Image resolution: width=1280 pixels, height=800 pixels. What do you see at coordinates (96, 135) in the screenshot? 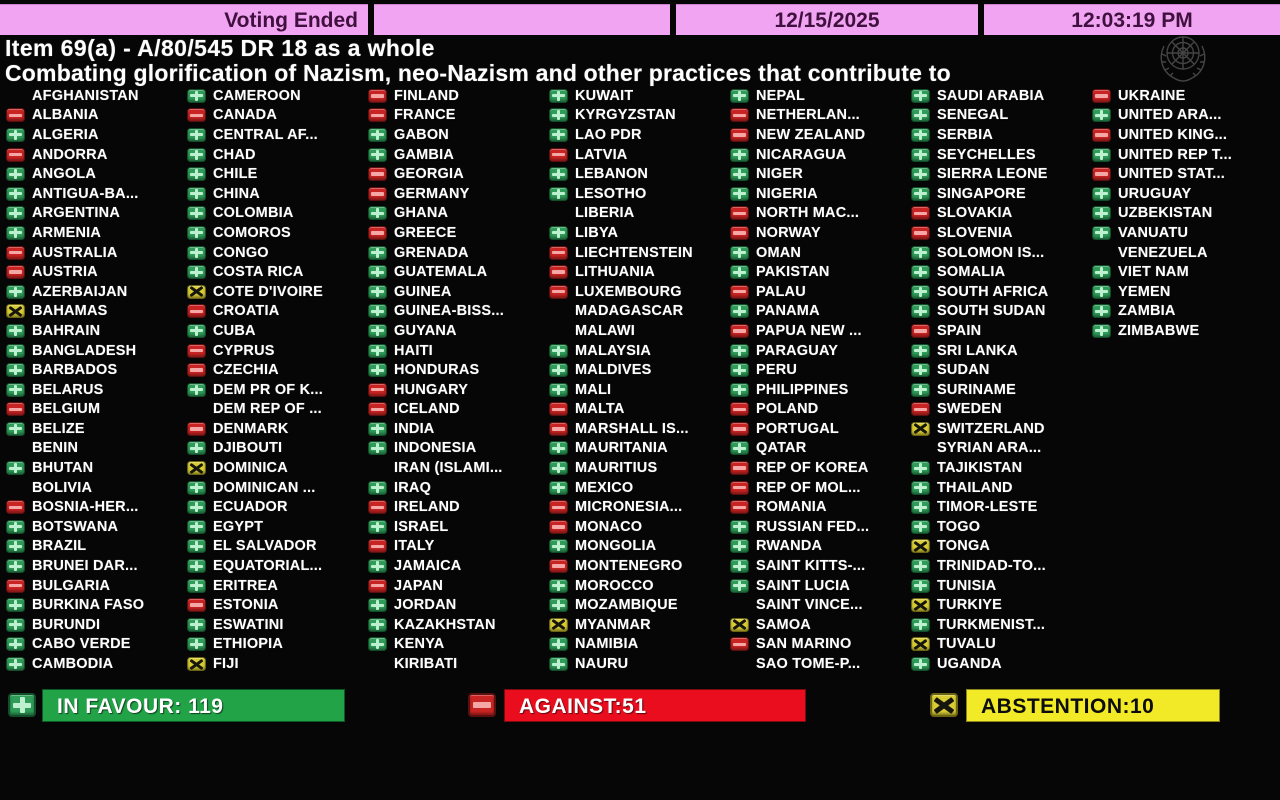
I see `country-row: ALGERIA` at bounding box center [96, 135].